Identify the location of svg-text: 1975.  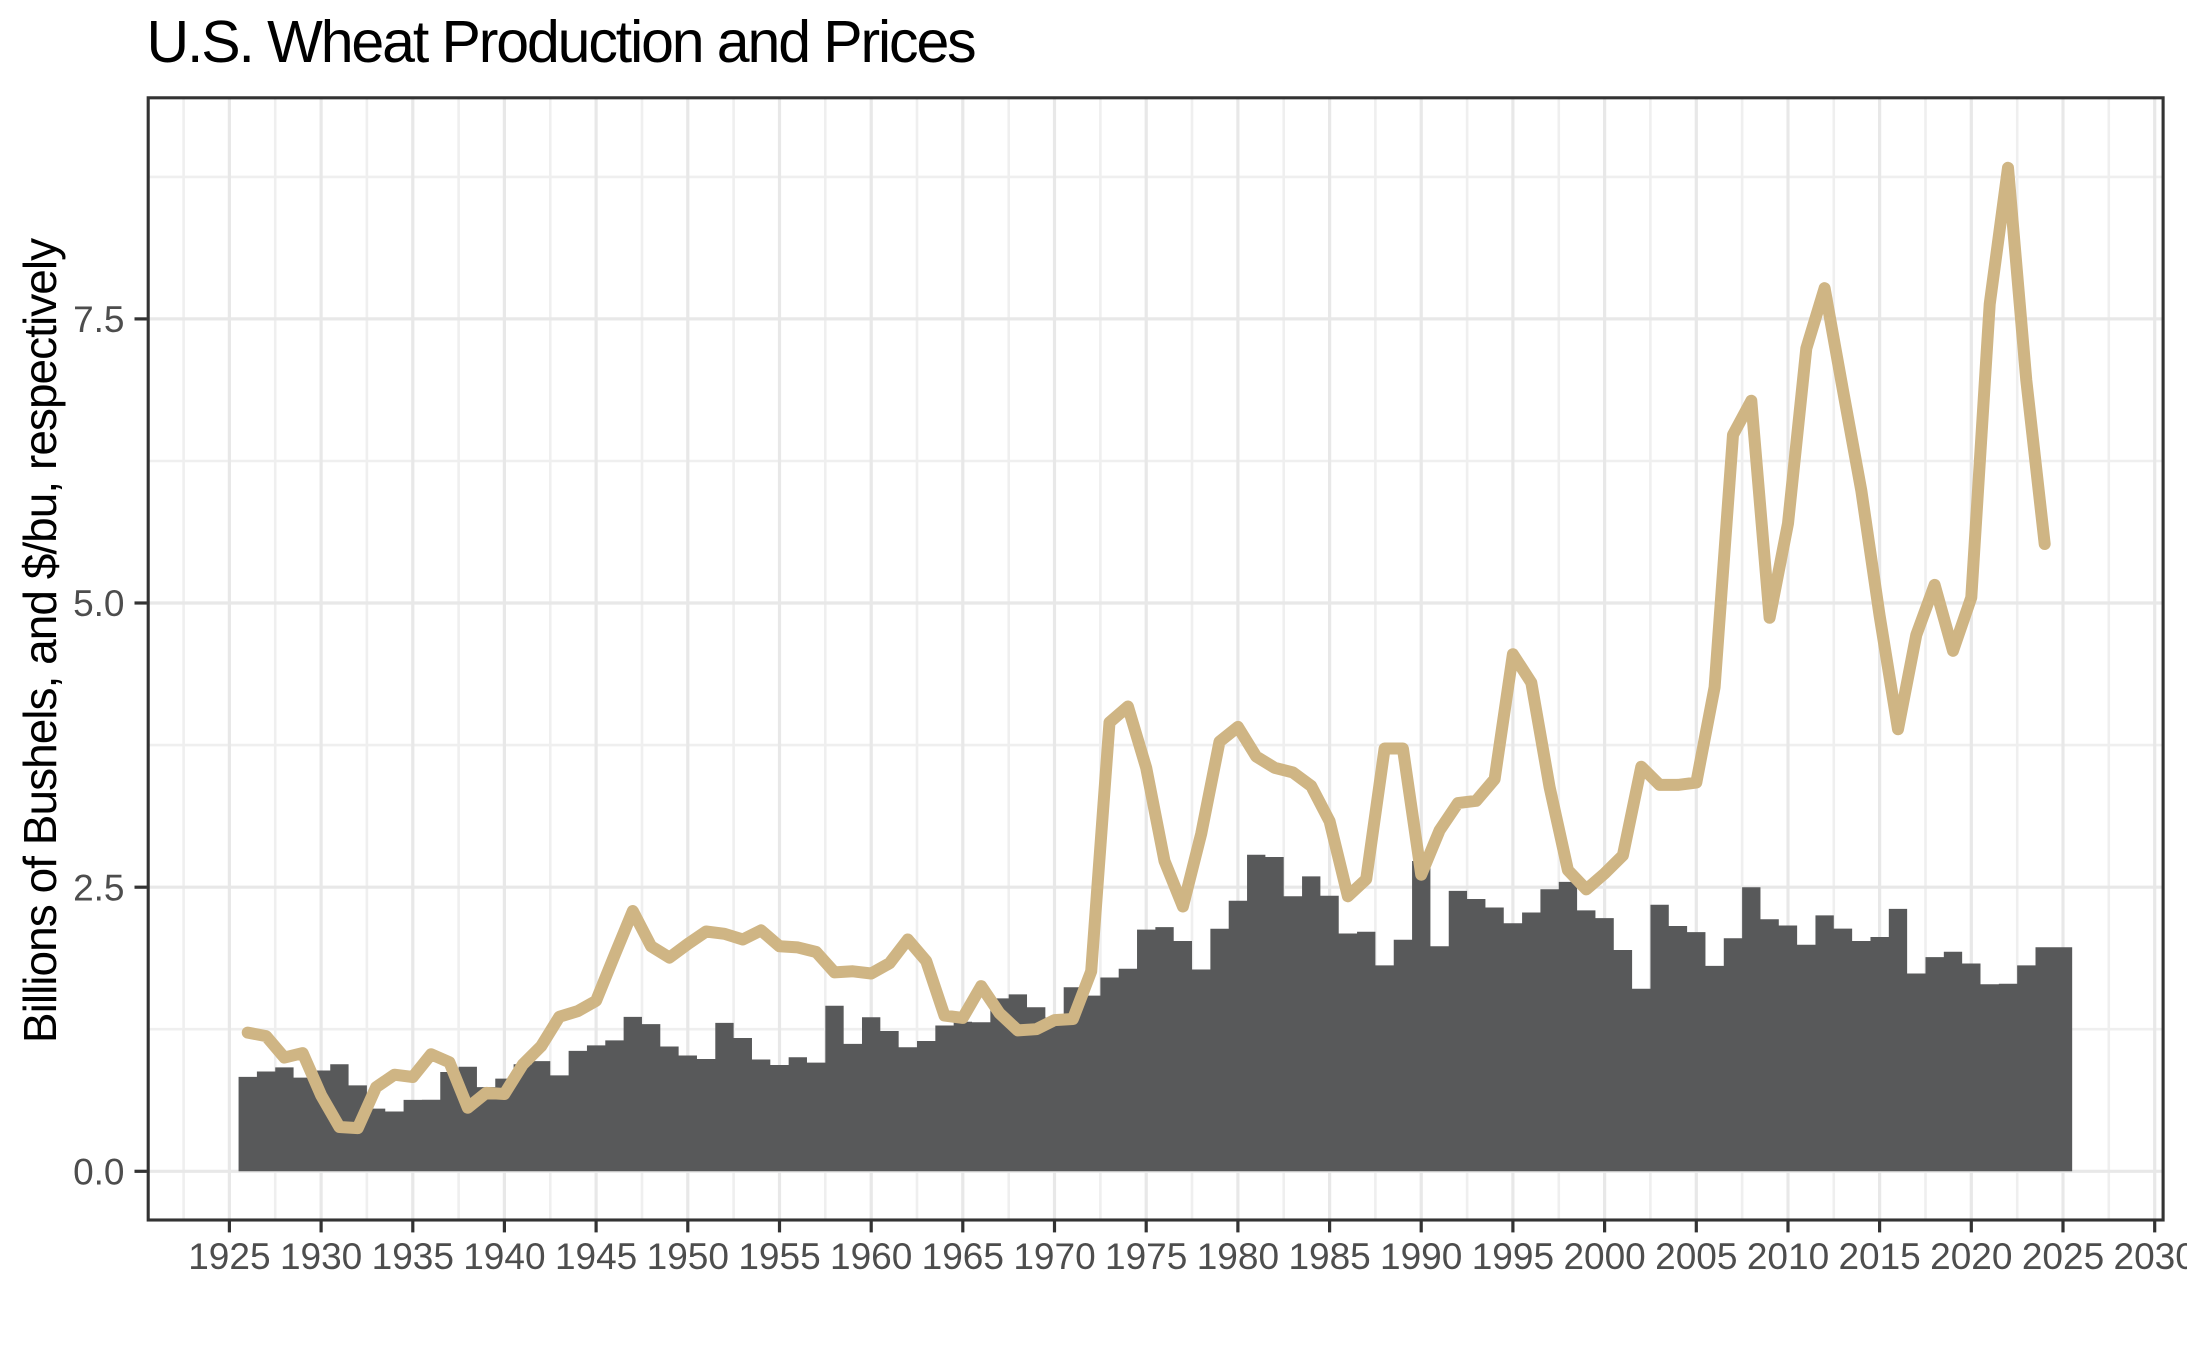
(1146, 1256).